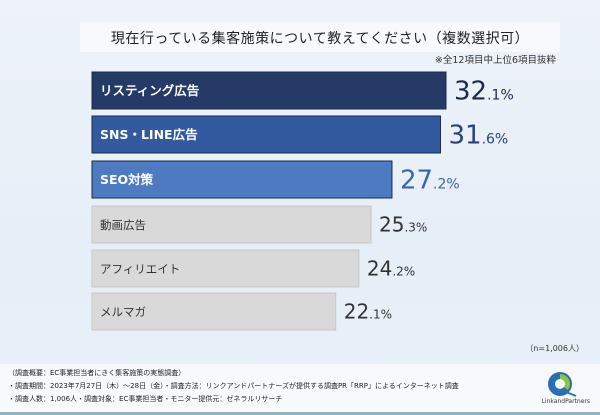 The height and width of the screenshot is (415, 600). Describe the element at coordinates (368, 312) in the screenshot. I see `value-label: 22.1%` at that location.